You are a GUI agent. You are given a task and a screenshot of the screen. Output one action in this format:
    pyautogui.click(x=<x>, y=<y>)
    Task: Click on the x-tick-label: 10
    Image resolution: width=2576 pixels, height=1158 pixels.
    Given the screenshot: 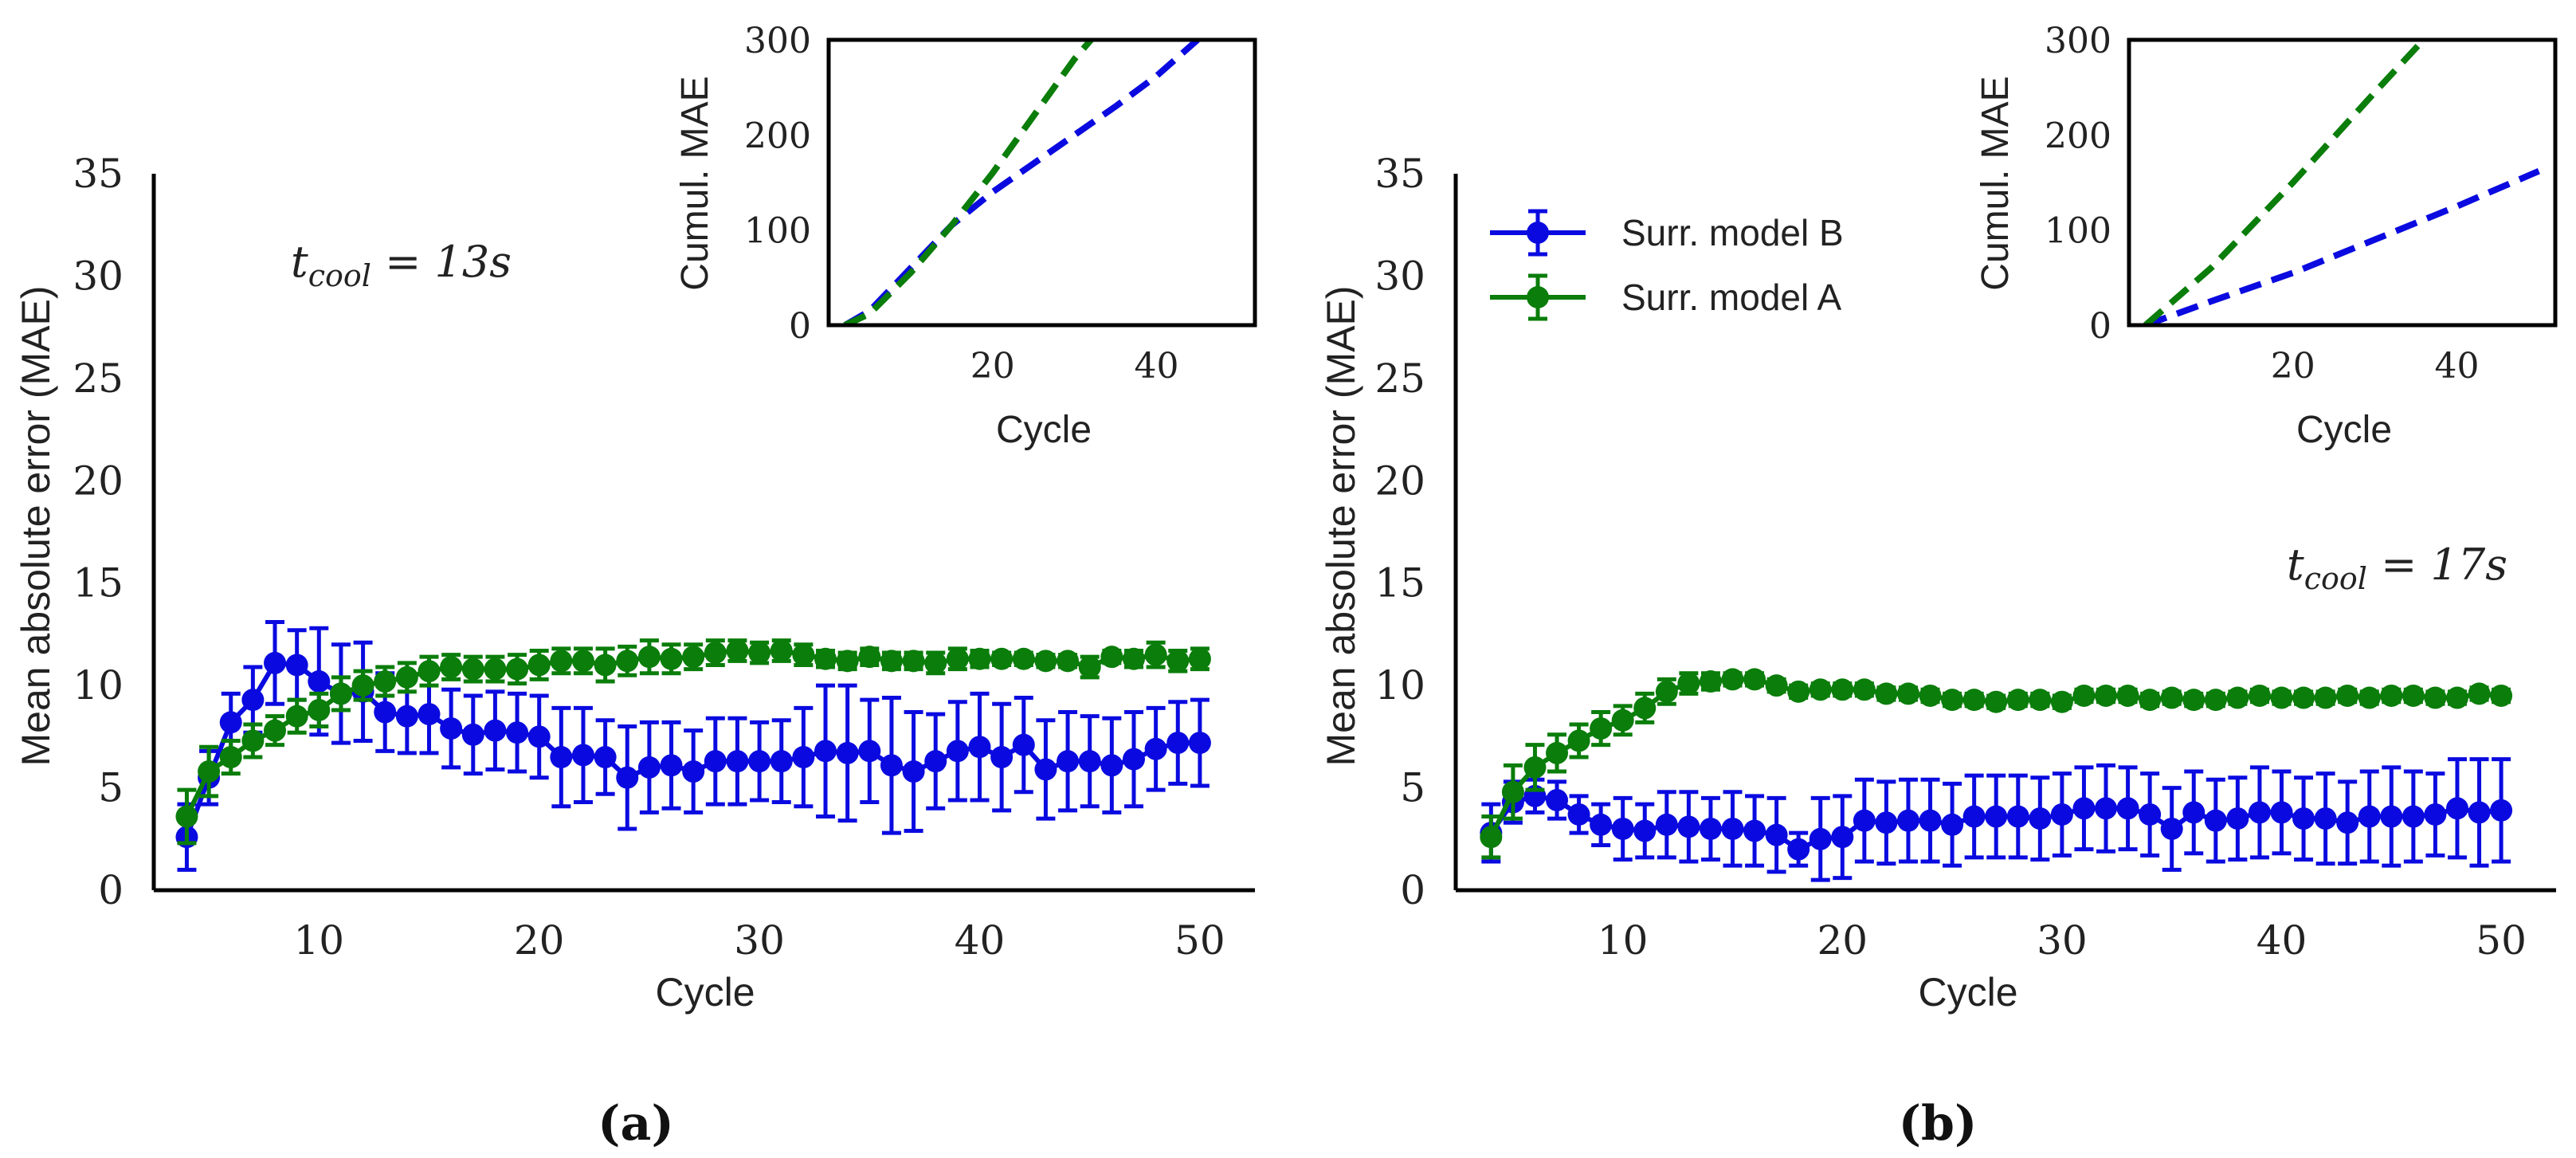 What is the action you would take?
    pyautogui.click(x=318, y=940)
    